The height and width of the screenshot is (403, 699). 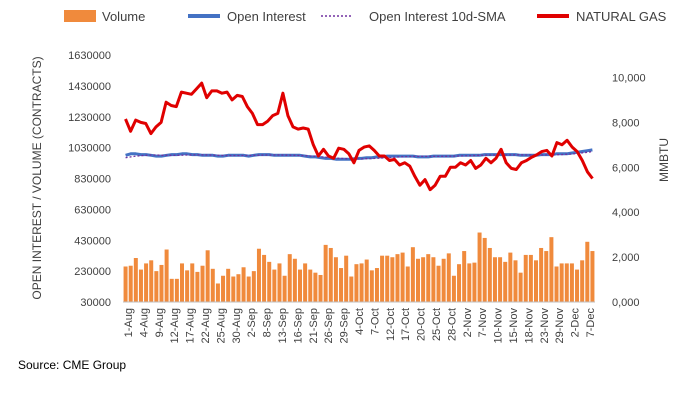 I want to click on x-tick-label: 10-Nov, so click(x=499, y=326).